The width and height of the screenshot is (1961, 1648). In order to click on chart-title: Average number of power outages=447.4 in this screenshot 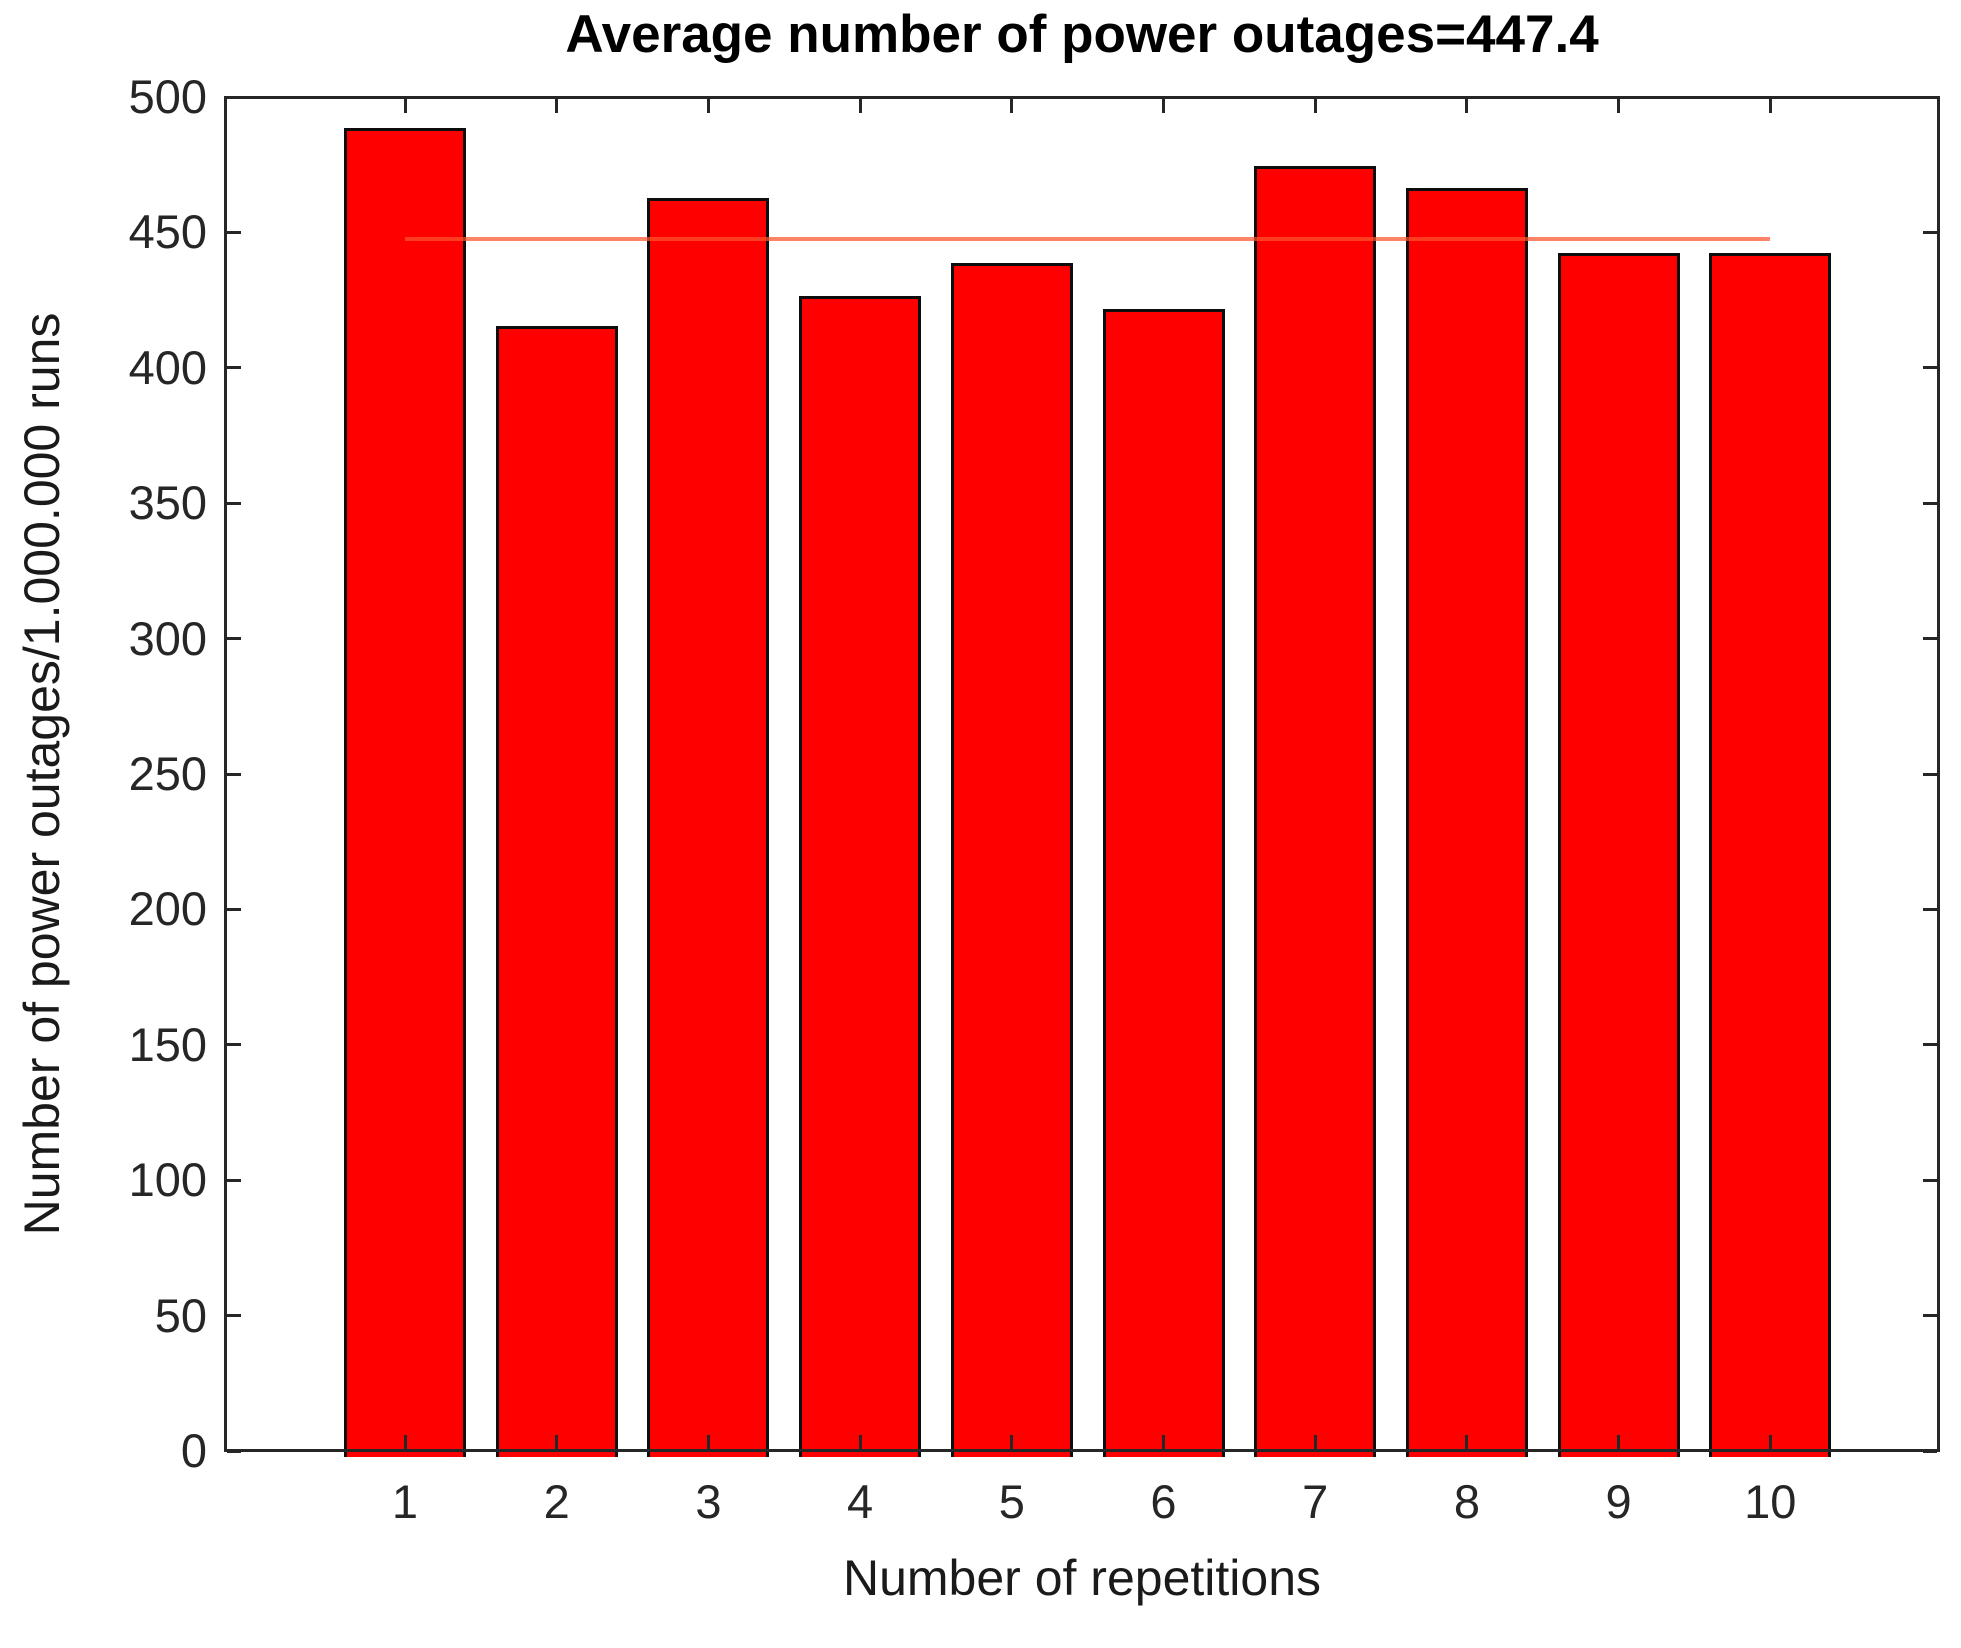, I will do `click(1082, 34)`.